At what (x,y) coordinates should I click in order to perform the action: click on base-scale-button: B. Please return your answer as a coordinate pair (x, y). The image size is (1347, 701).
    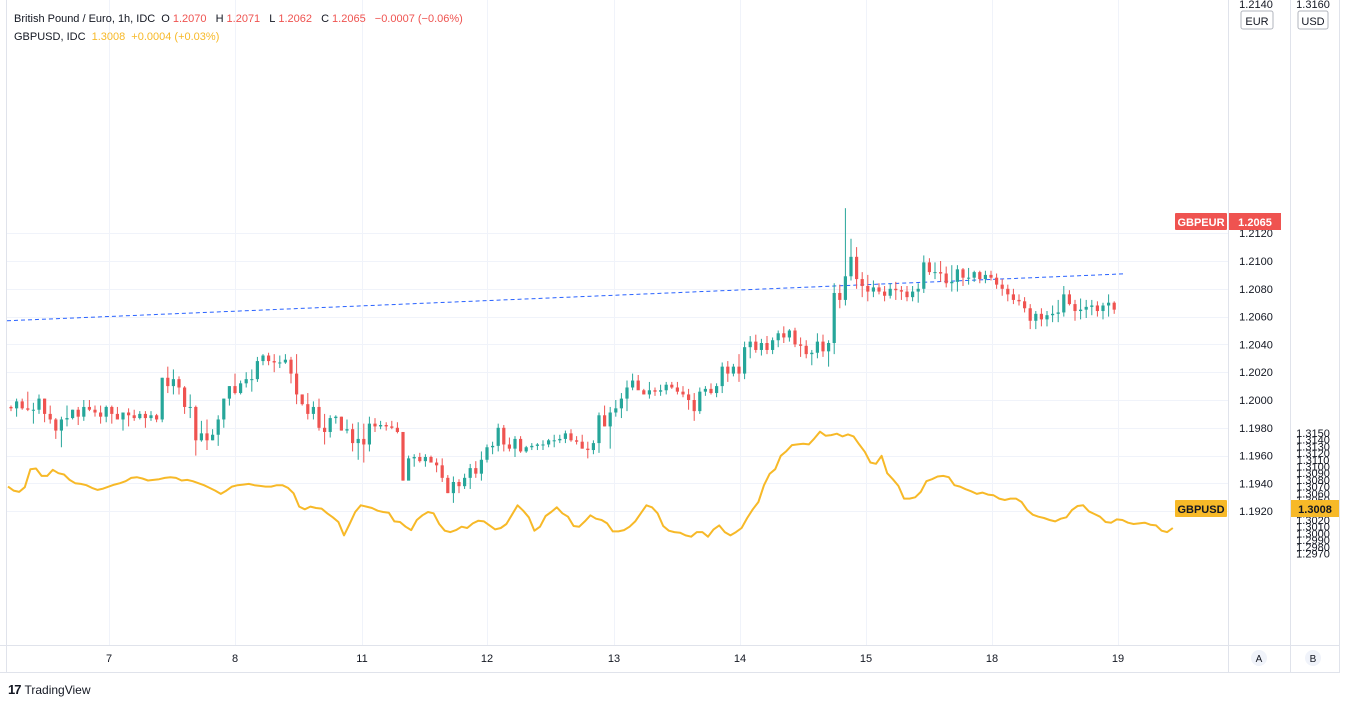
    Looking at the image, I should click on (1313, 658).